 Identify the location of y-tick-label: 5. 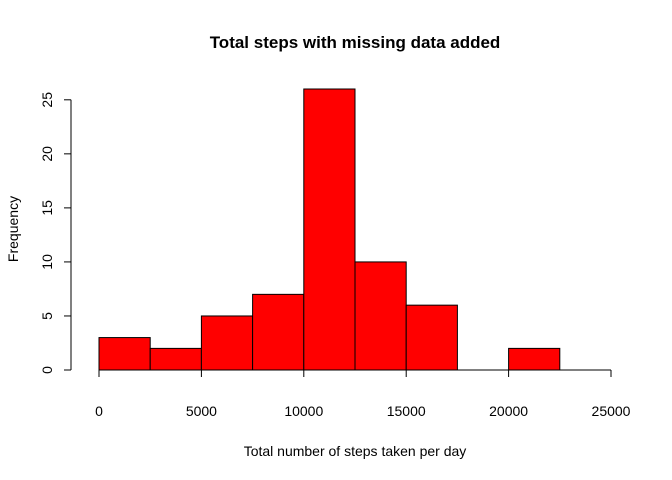
(47, 316).